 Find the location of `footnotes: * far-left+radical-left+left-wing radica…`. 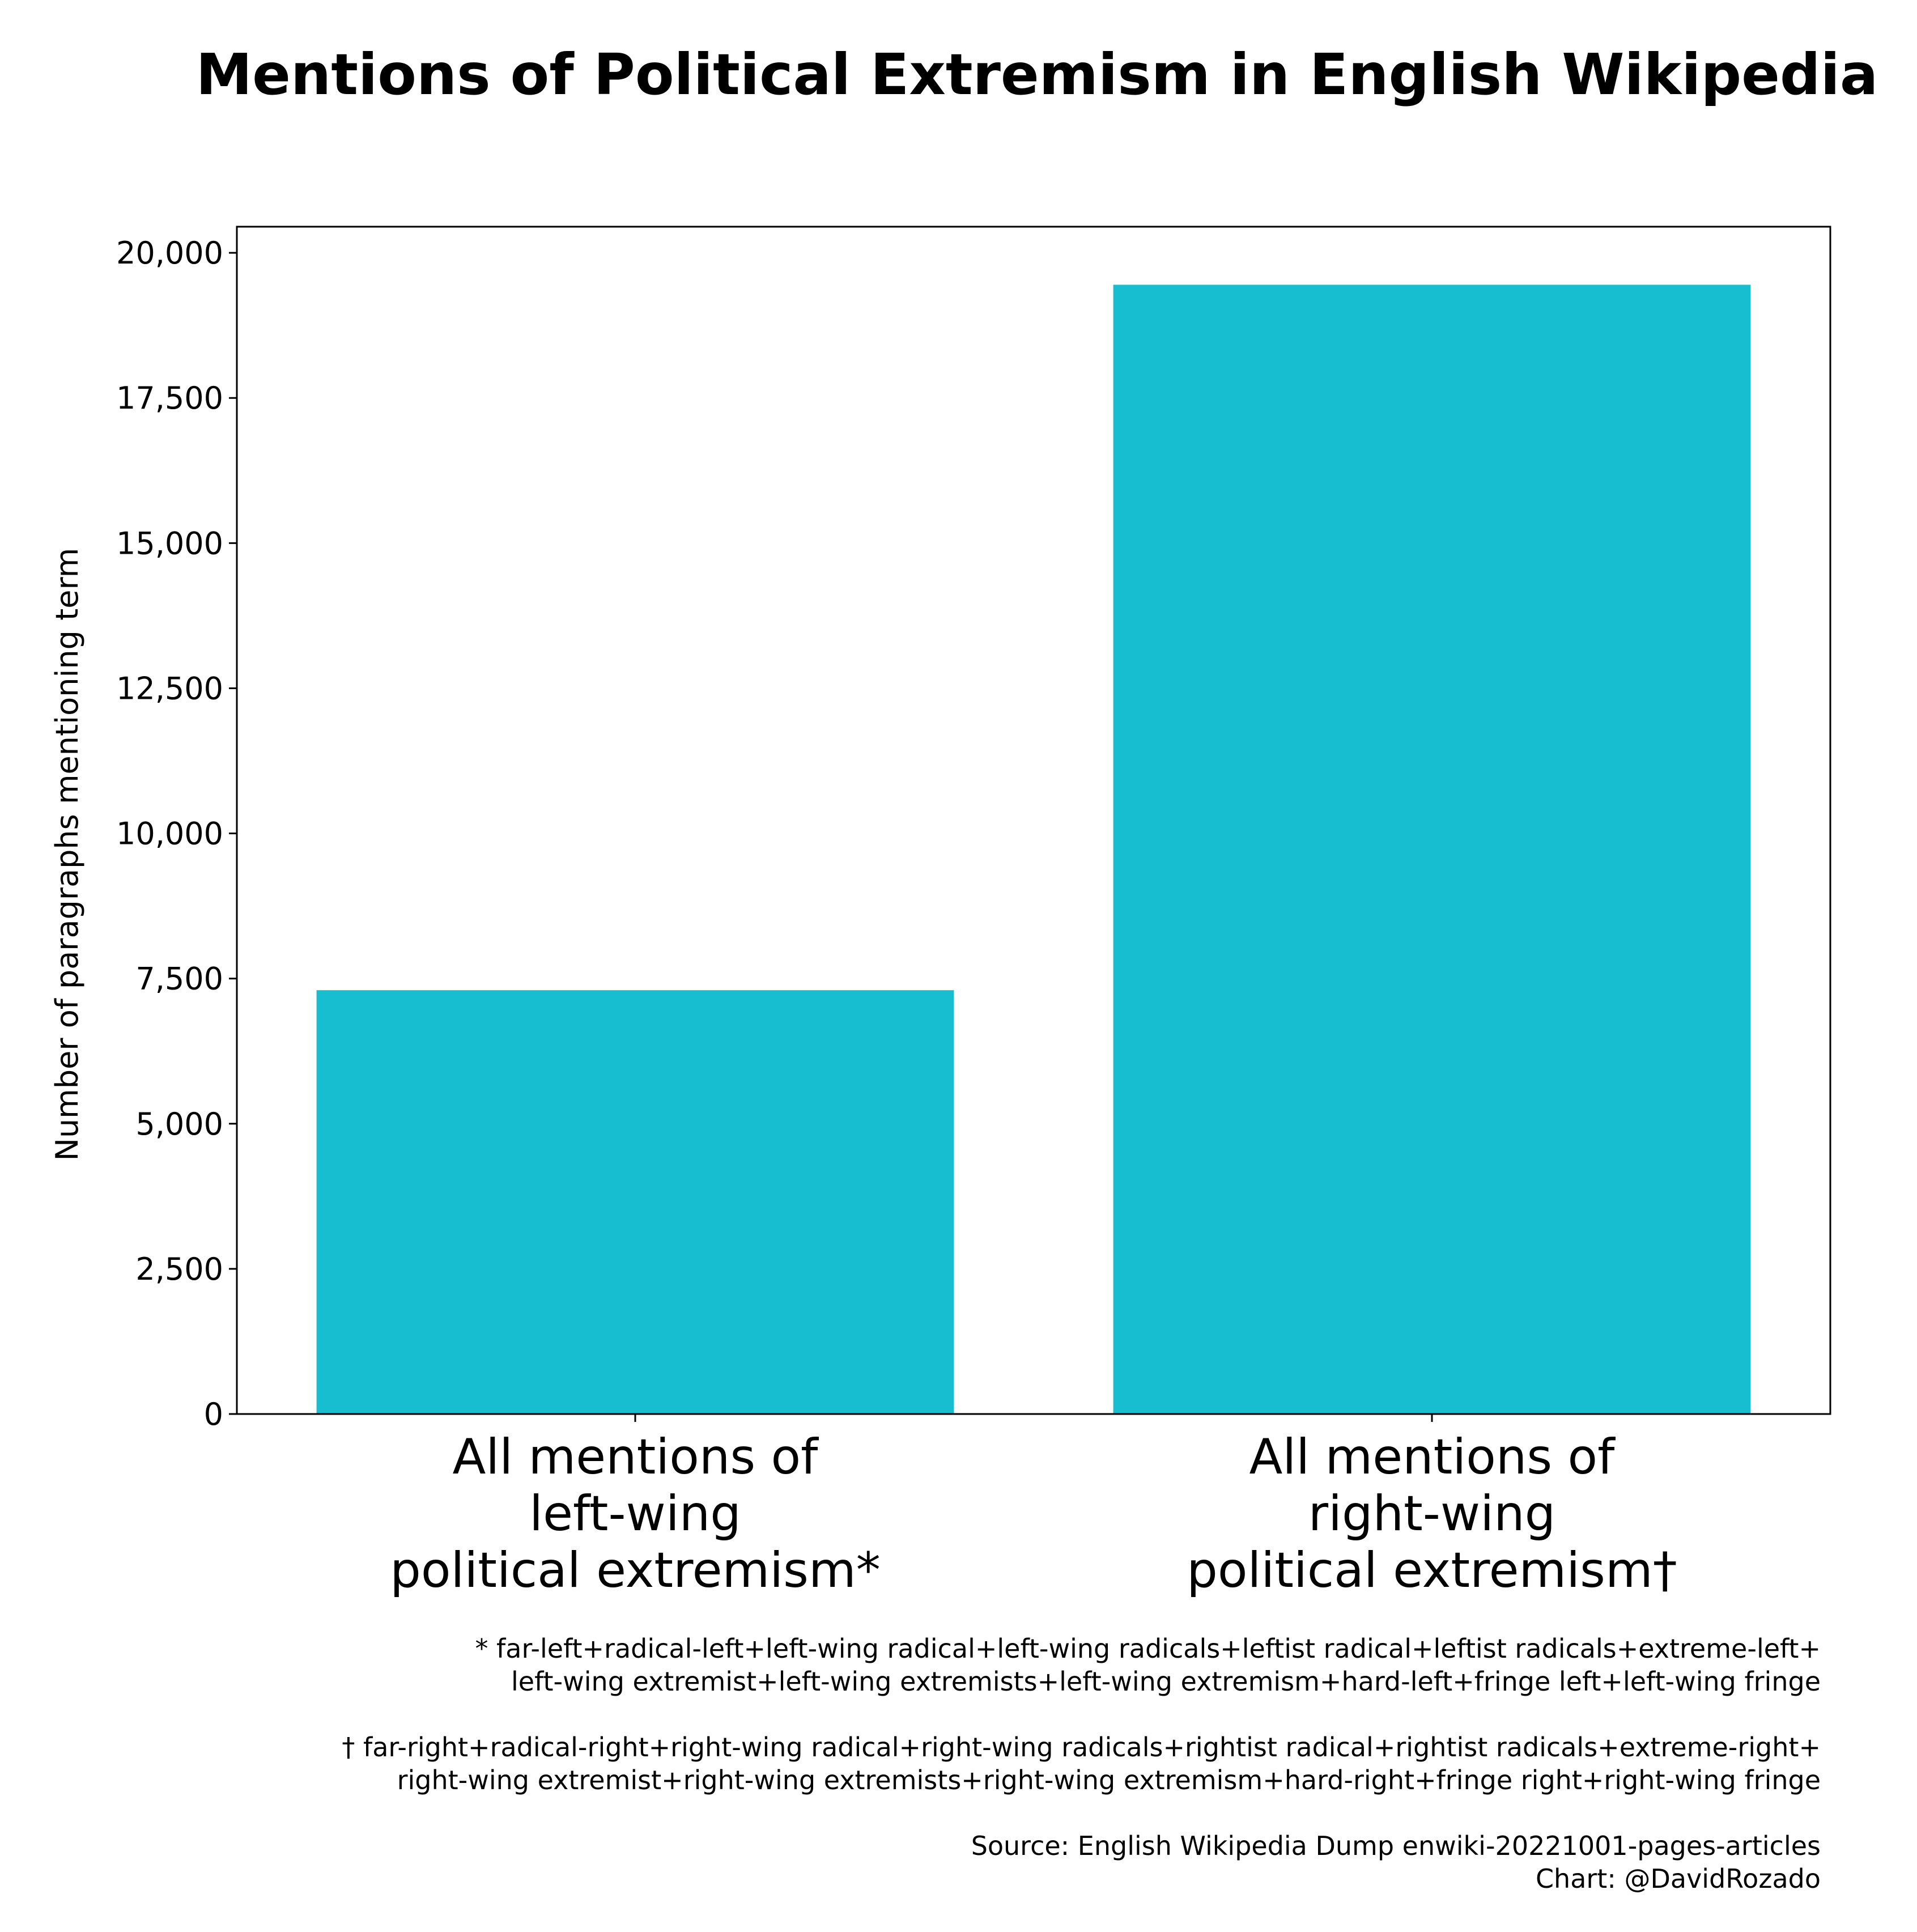

footnotes: * far-left+radical-left+left-wing radica… is located at coordinates (942, 1763).